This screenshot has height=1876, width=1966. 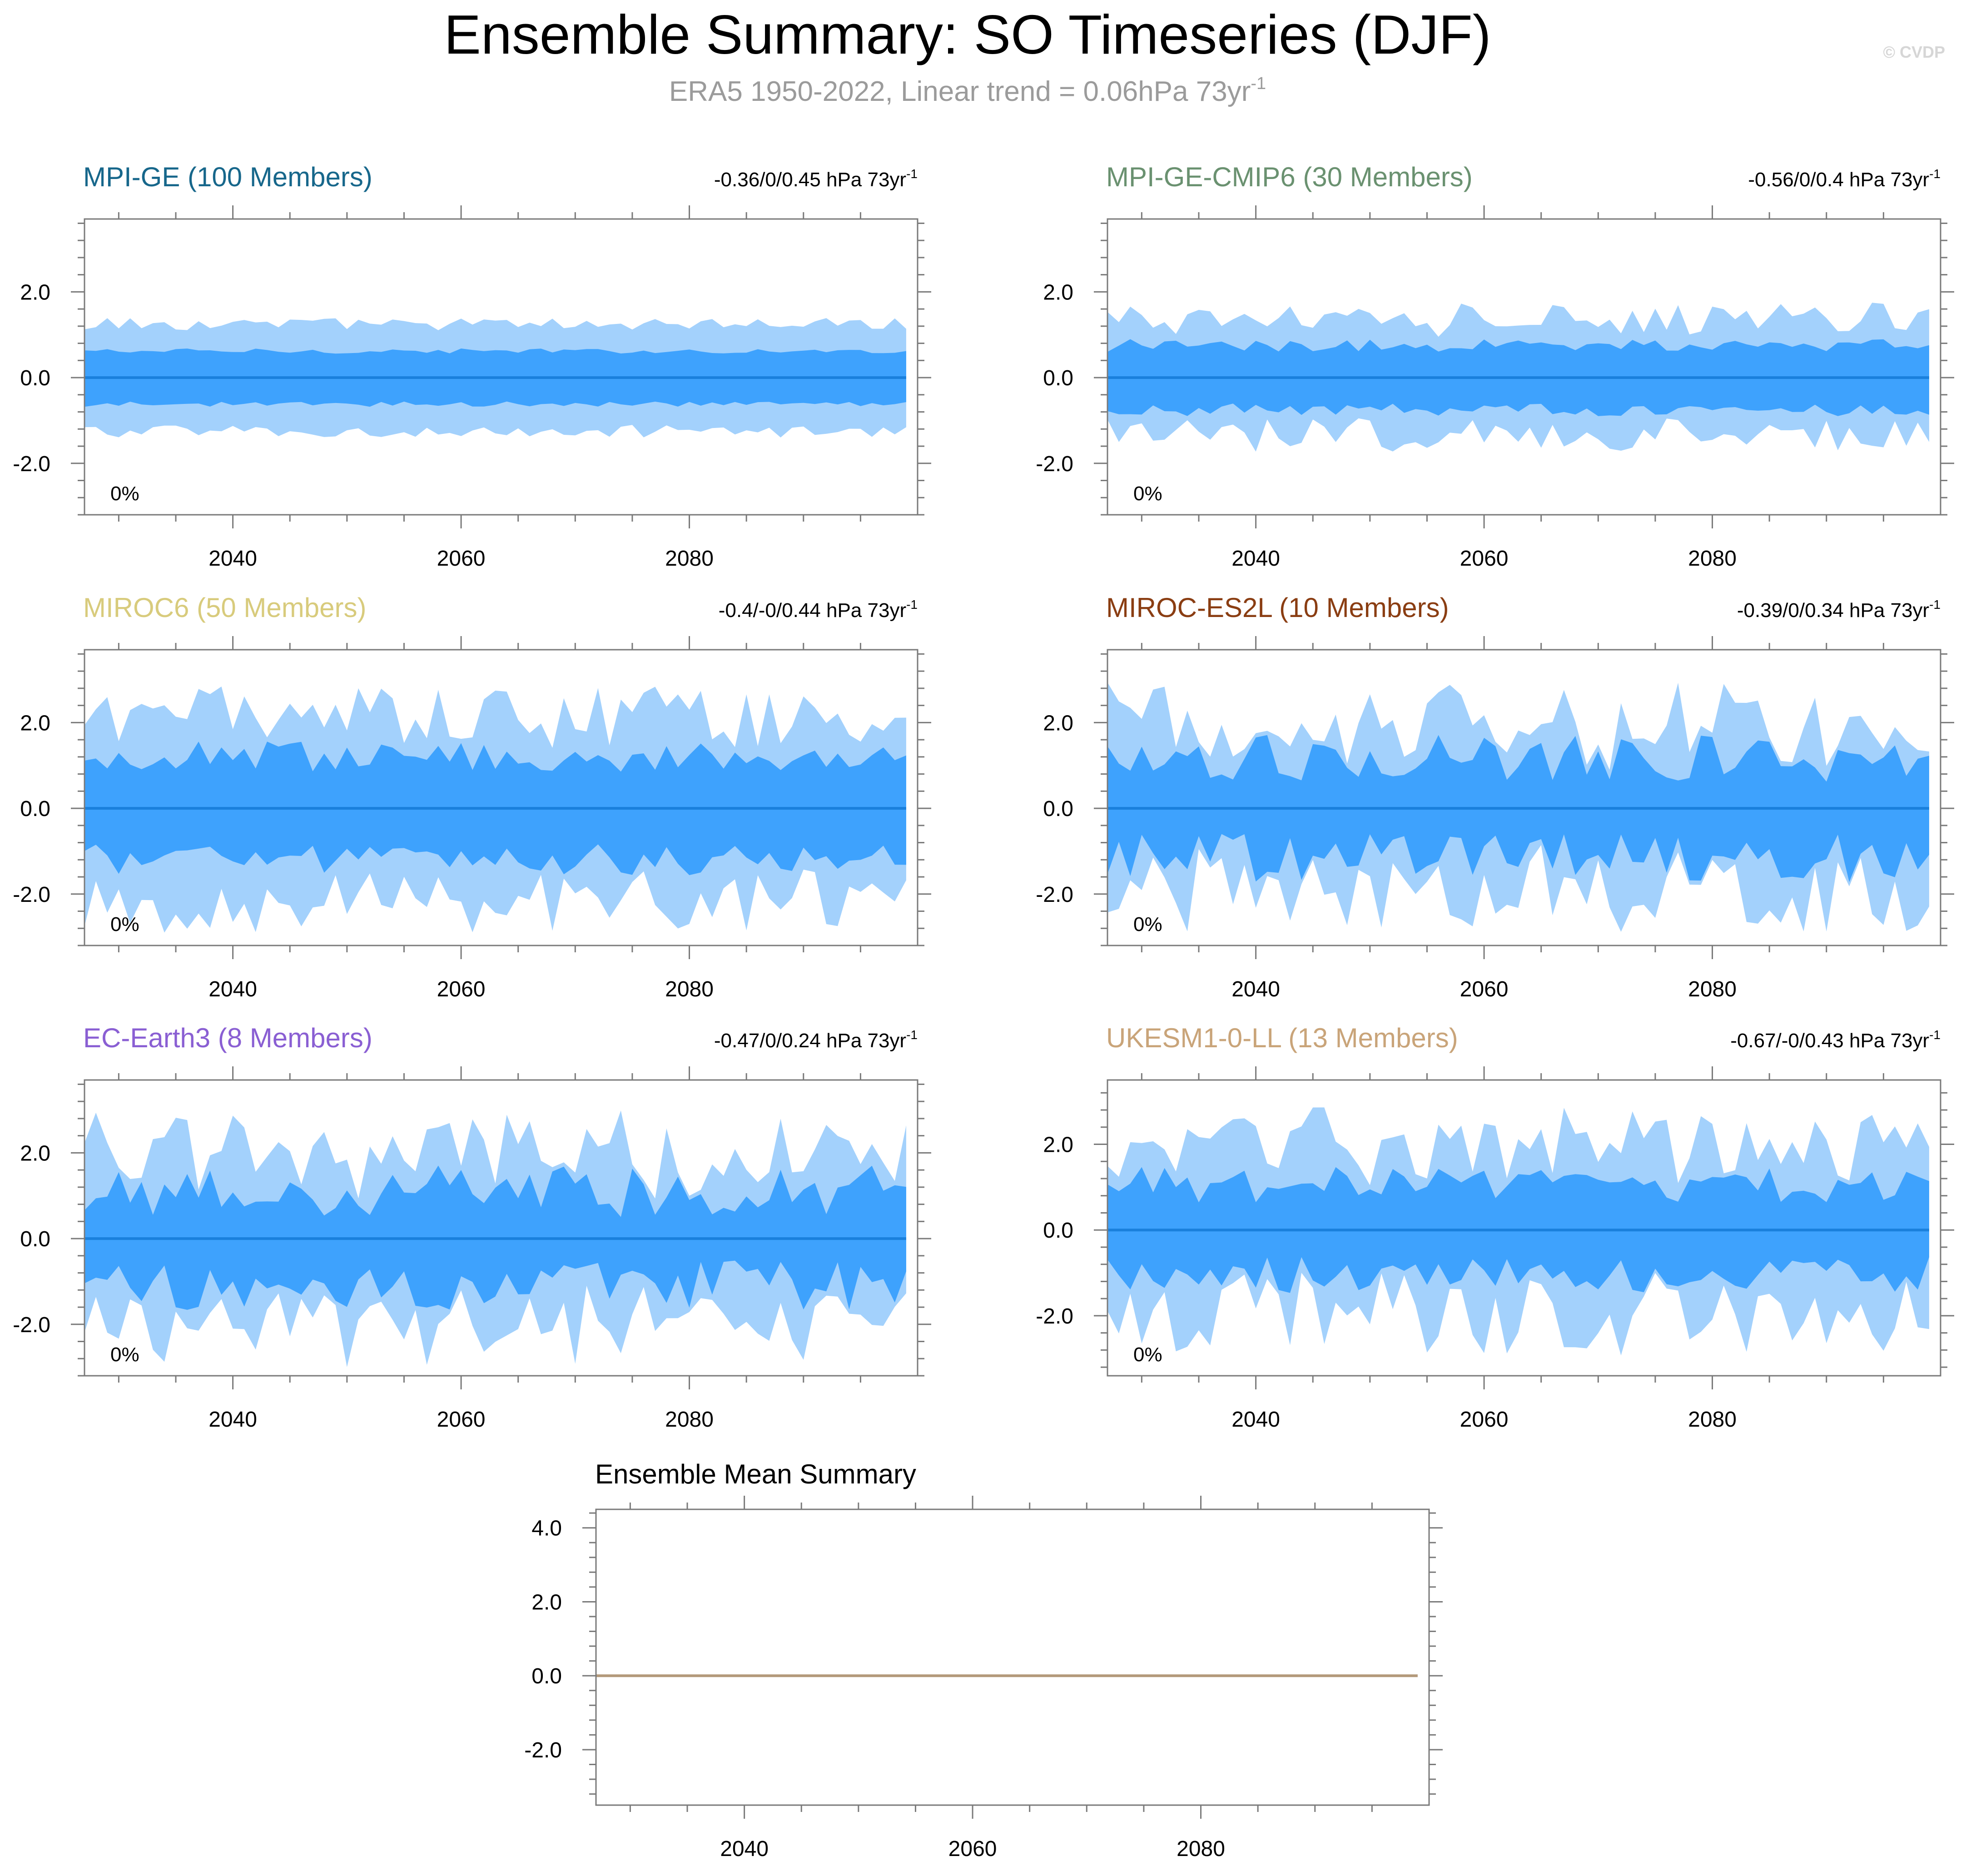 What do you see at coordinates (227, 1038) in the screenshot?
I see `panel-title: EC-Earth3 (8 Members)` at bounding box center [227, 1038].